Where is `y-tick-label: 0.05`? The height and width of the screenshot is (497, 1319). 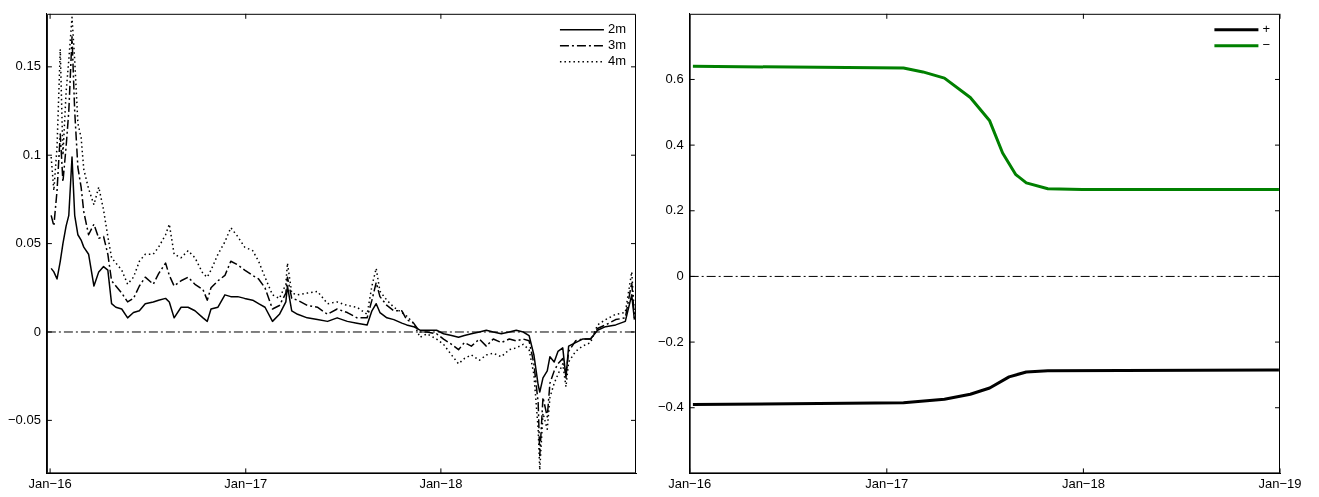 y-tick-label: 0.05 is located at coordinates (28, 243).